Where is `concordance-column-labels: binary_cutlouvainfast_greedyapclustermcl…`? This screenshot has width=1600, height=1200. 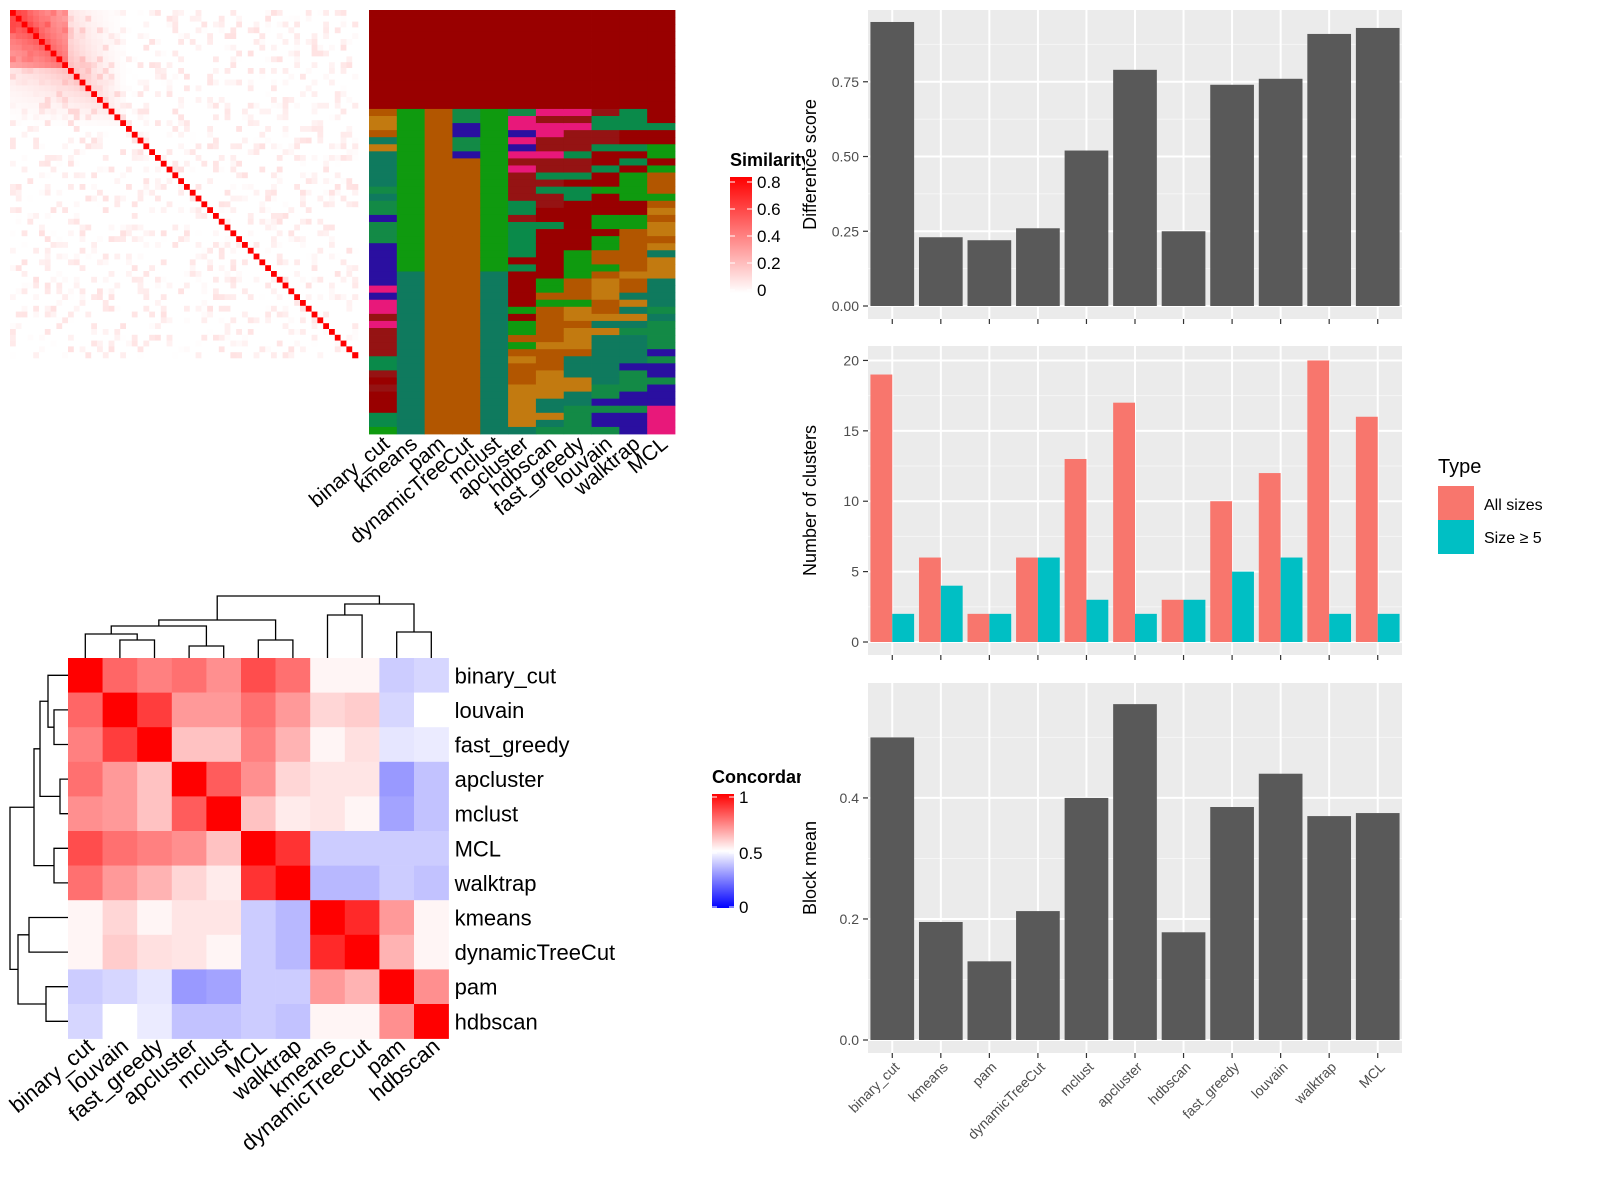
concordance-column-labels: binary_cutlouvainfast_greedyapclustermcl… is located at coordinates (225, 1094).